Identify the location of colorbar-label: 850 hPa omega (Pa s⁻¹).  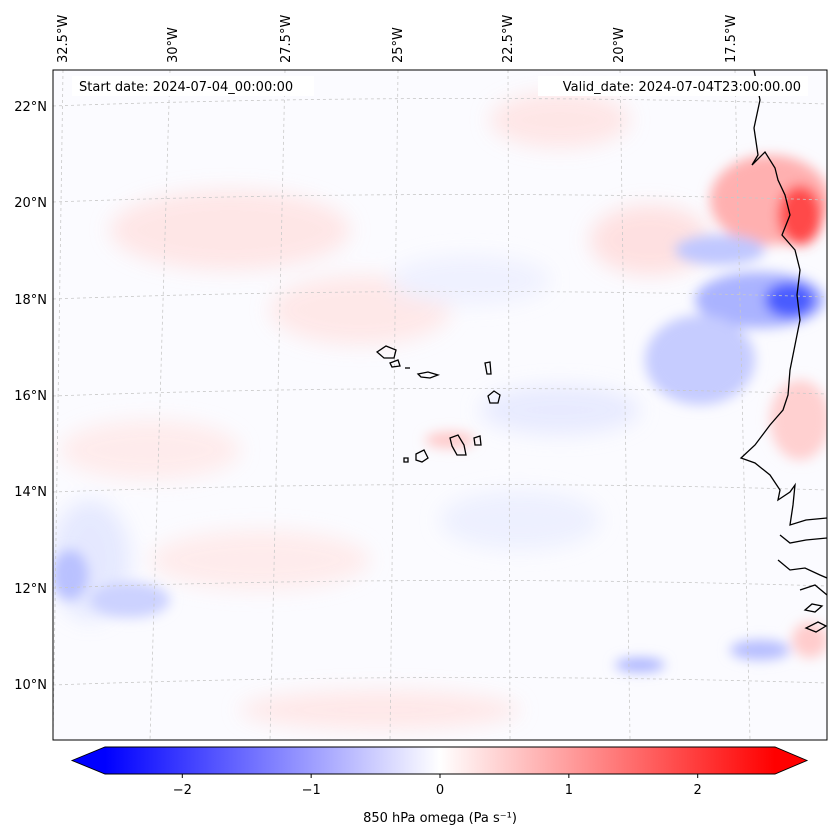
(440, 818).